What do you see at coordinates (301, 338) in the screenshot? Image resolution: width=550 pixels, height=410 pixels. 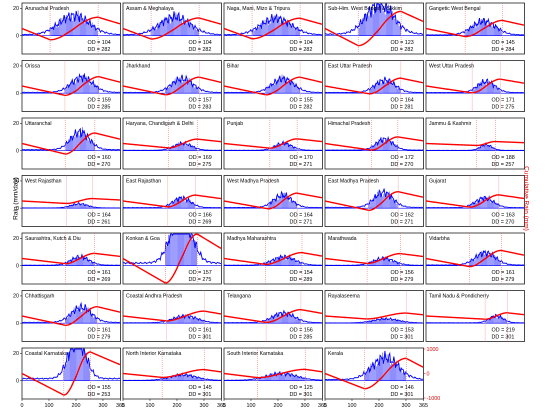 I see `dd-label: DD = 285` at bounding box center [301, 338].